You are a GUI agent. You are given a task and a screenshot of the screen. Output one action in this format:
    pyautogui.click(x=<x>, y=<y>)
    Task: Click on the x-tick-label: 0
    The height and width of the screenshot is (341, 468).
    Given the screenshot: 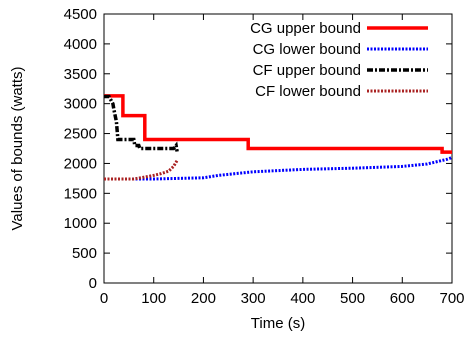 What is the action you would take?
    pyautogui.click(x=104, y=298)
    